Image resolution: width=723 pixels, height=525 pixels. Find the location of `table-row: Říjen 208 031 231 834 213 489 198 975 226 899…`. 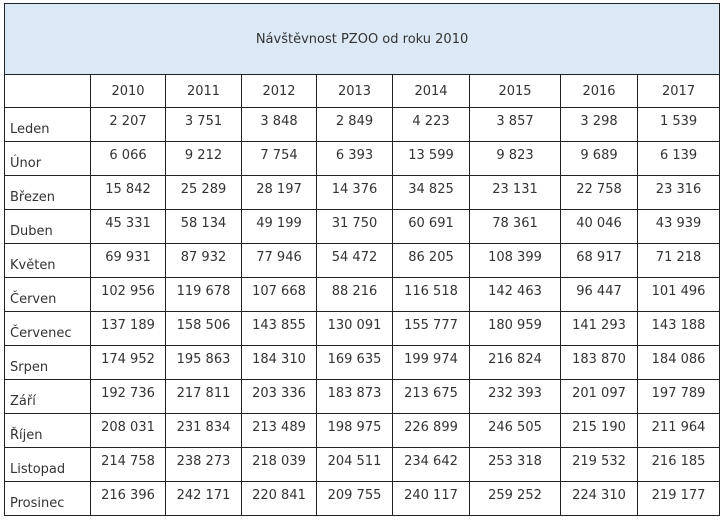

table-row: Říjen 208 031 231 834 213 489 198 975 226 899… is located at coordinates (362, 430).